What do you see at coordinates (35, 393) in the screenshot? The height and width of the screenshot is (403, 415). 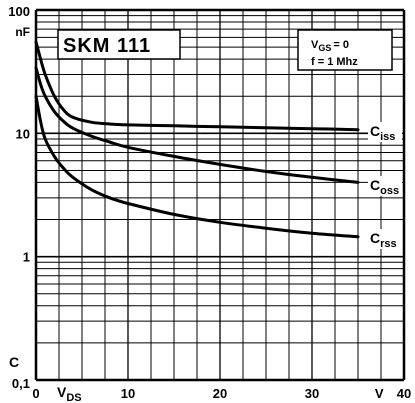 I see `x-tick-label: 0` at bounding box center [35, 393].